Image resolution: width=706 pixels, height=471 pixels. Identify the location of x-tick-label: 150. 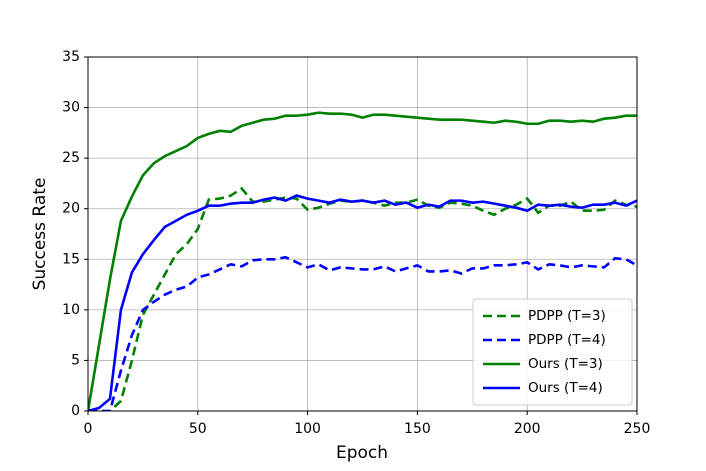
(417, 429).